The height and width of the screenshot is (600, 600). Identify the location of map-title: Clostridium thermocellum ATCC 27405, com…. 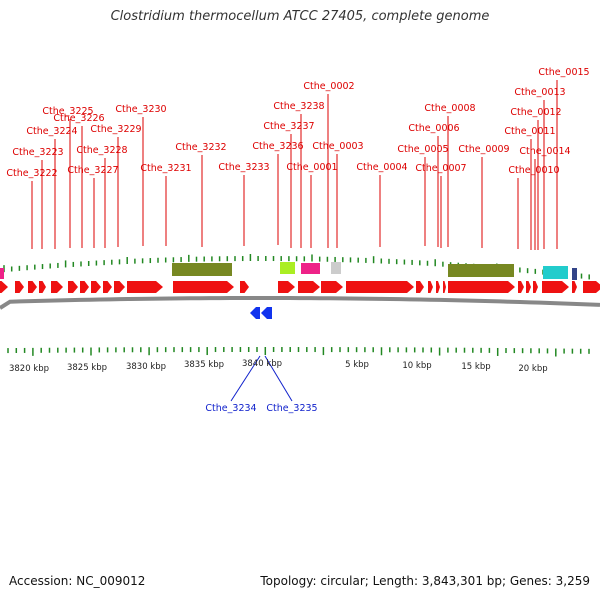
(300, 16).